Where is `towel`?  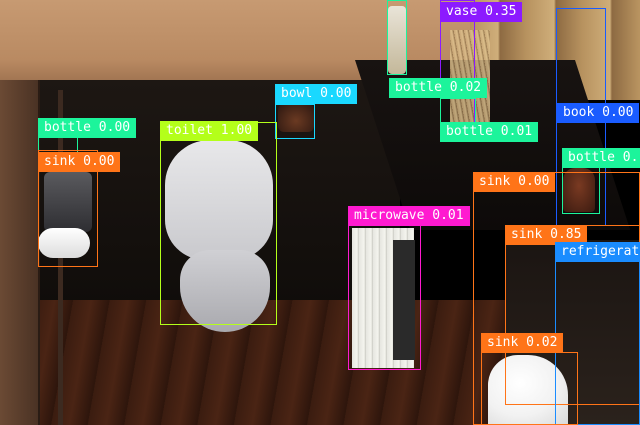
towel is located at coordinates (528, 390).